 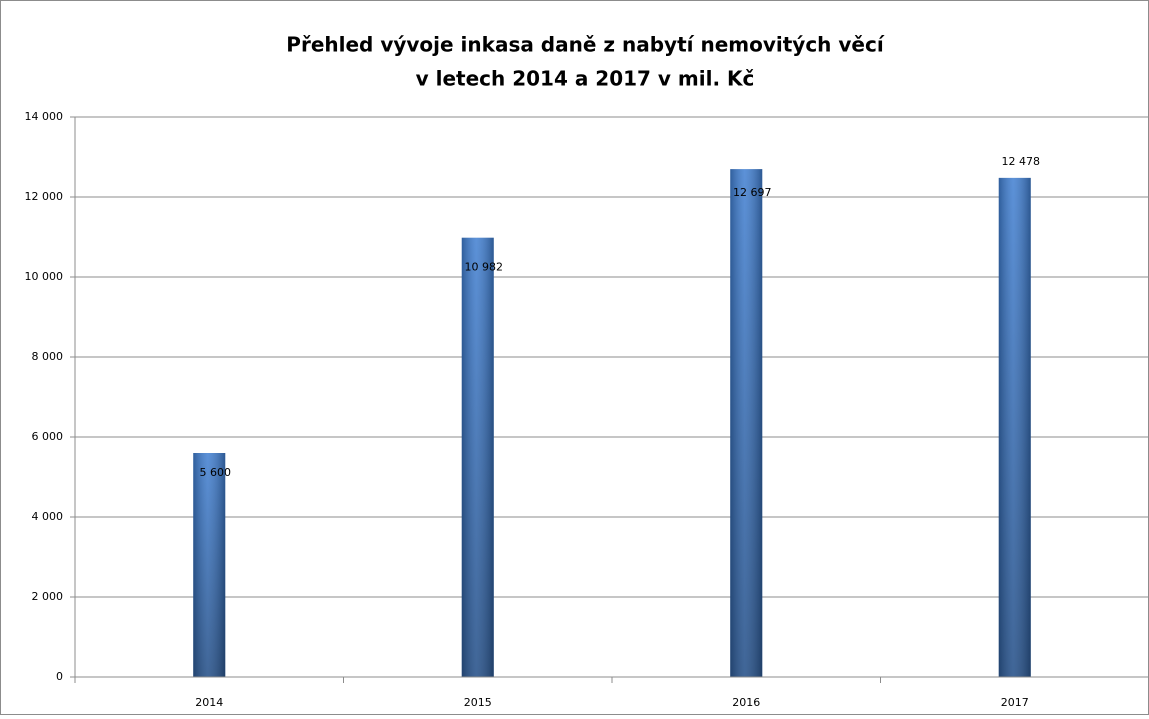 I want to click on data-label: 5 600, so click(x=216, y=472).